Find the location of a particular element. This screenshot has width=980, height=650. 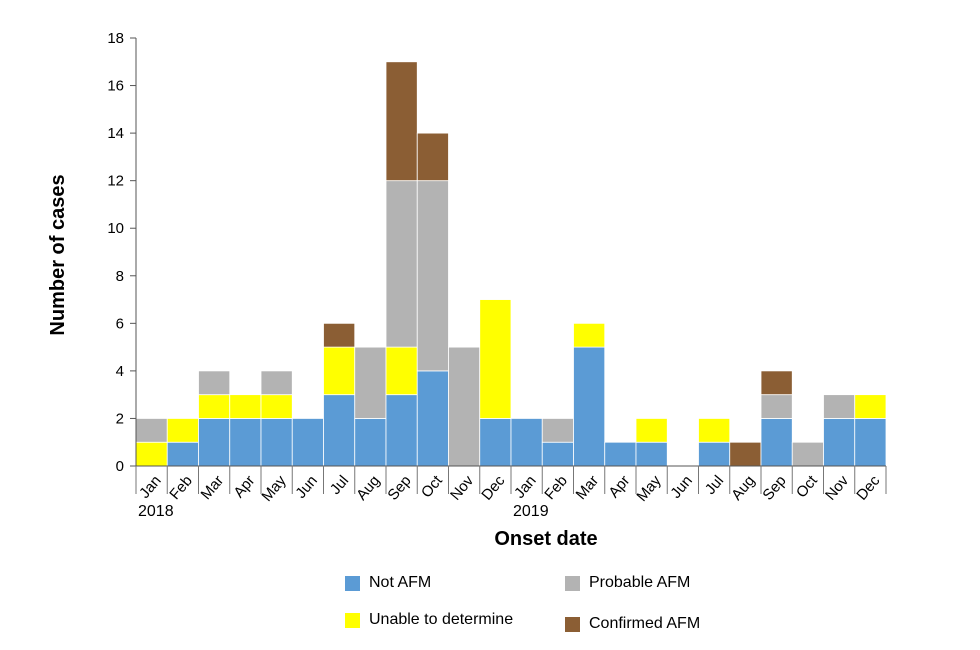

y-tick-label: 8 is located at coordinates (120, 276).